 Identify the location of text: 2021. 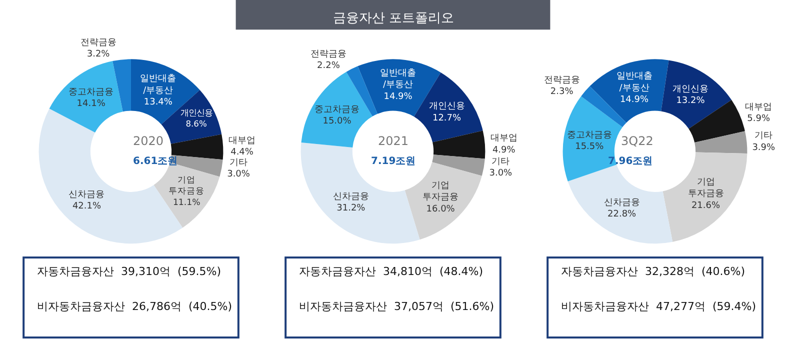
(393, 141).